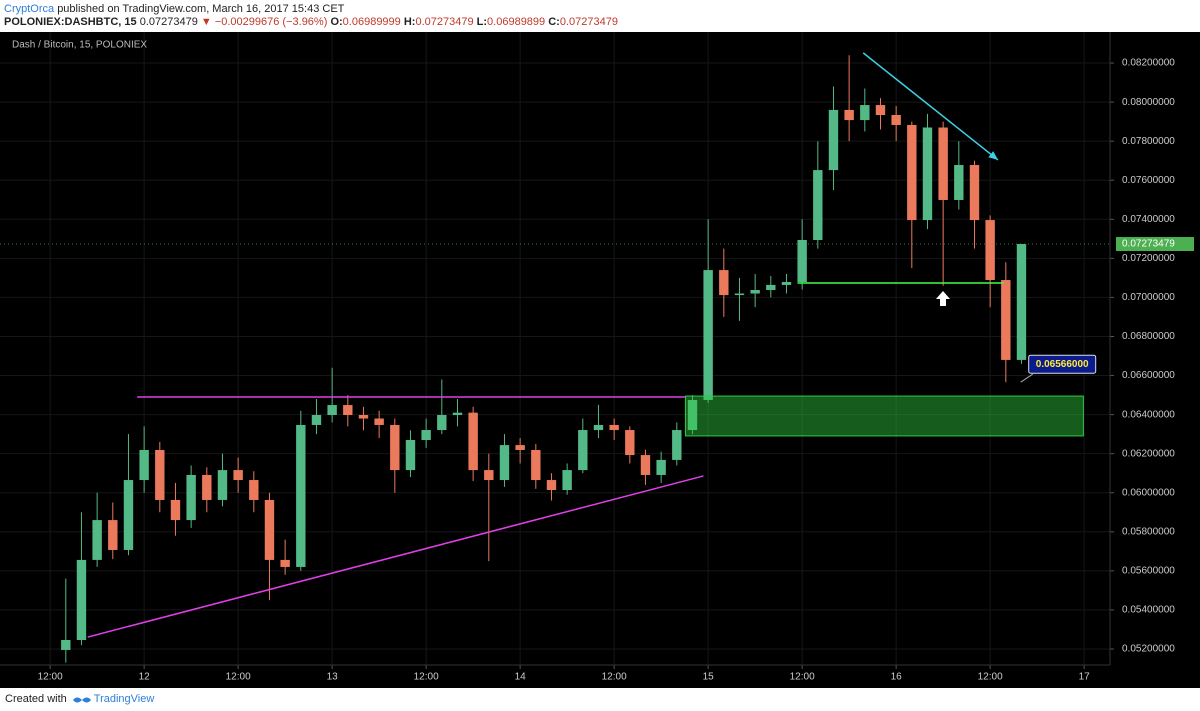 This screenshot has height=711, width=1200. Describe the element at coordinates (516, 22) in the screenshot. I see `ohlc-value: 0.06989899` at that location.